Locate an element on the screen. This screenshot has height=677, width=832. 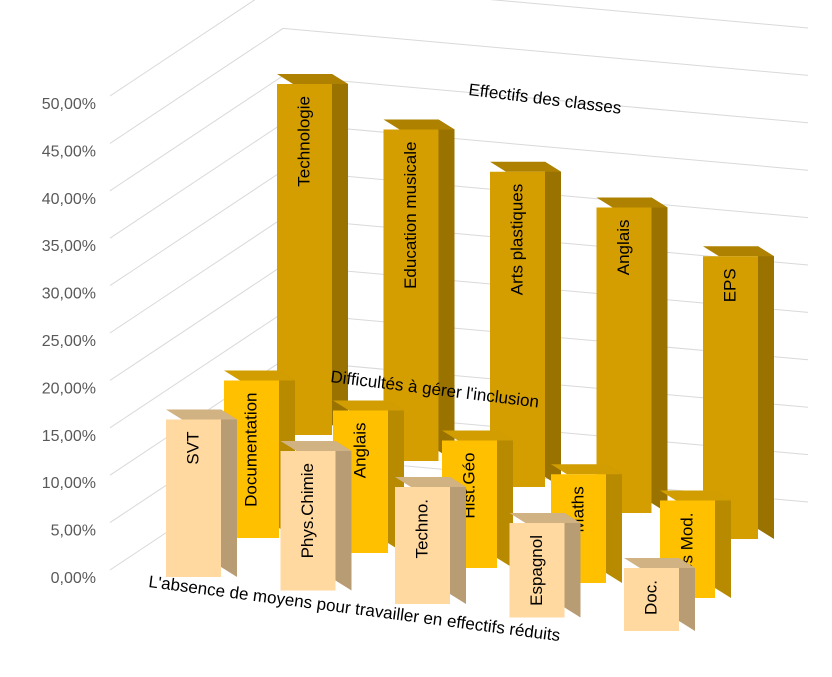
y-tick-label: 5,00% is located at coordinates (73, 531).